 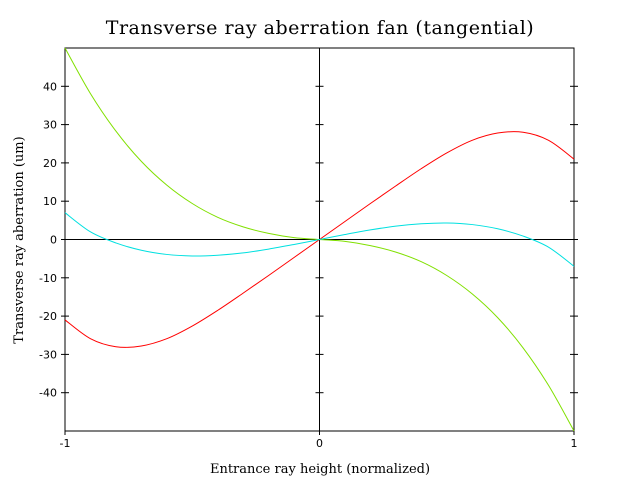 What do you see at coordinates (48, 393) in the screenshot?
I see `y-tick-label: -40` at bounding box center [48, 393].